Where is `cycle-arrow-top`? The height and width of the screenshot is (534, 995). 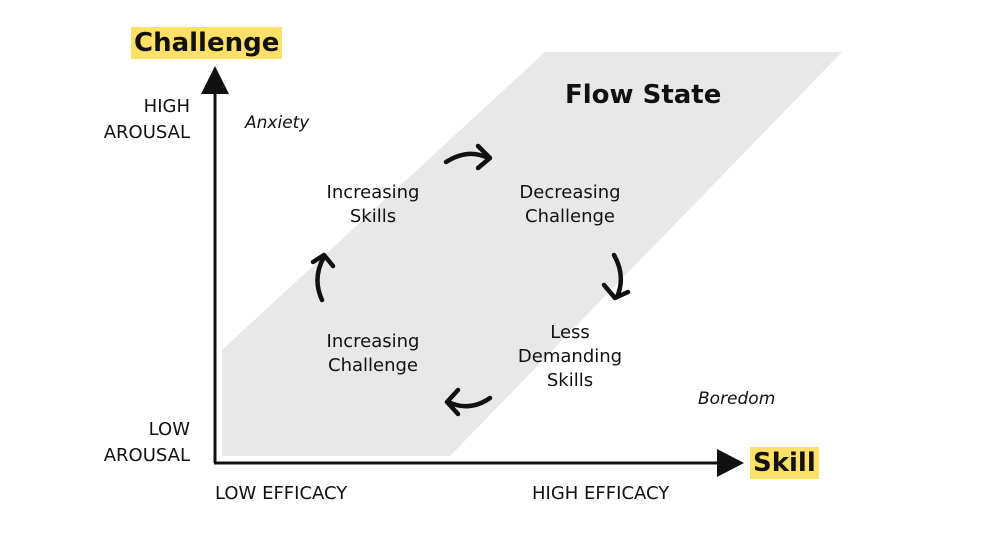
cycle-arrow-top is located at coordinates (468, 157).